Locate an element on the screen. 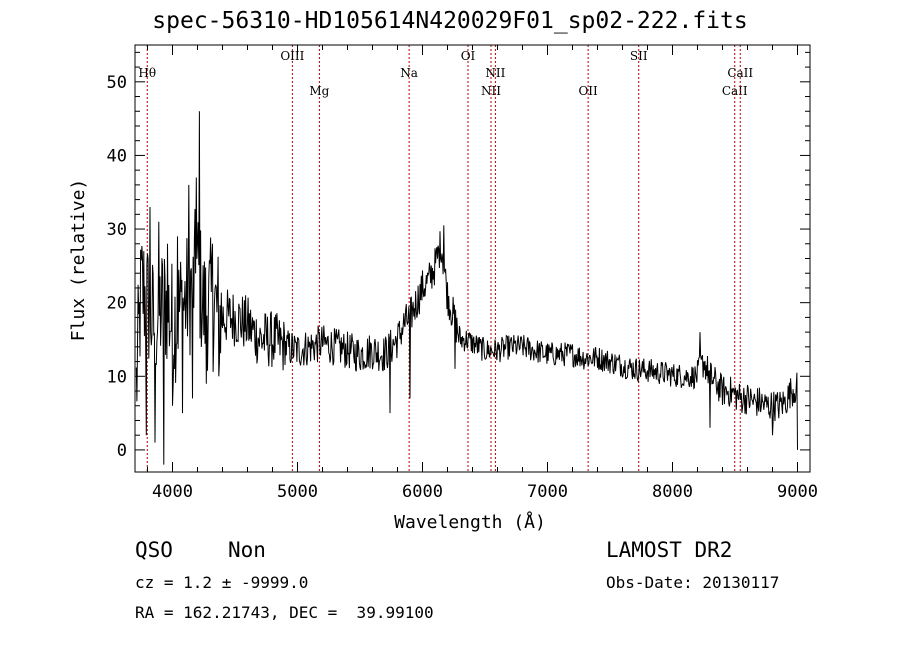  x-tick-label: 5000 is located at coordinates (297, 492).